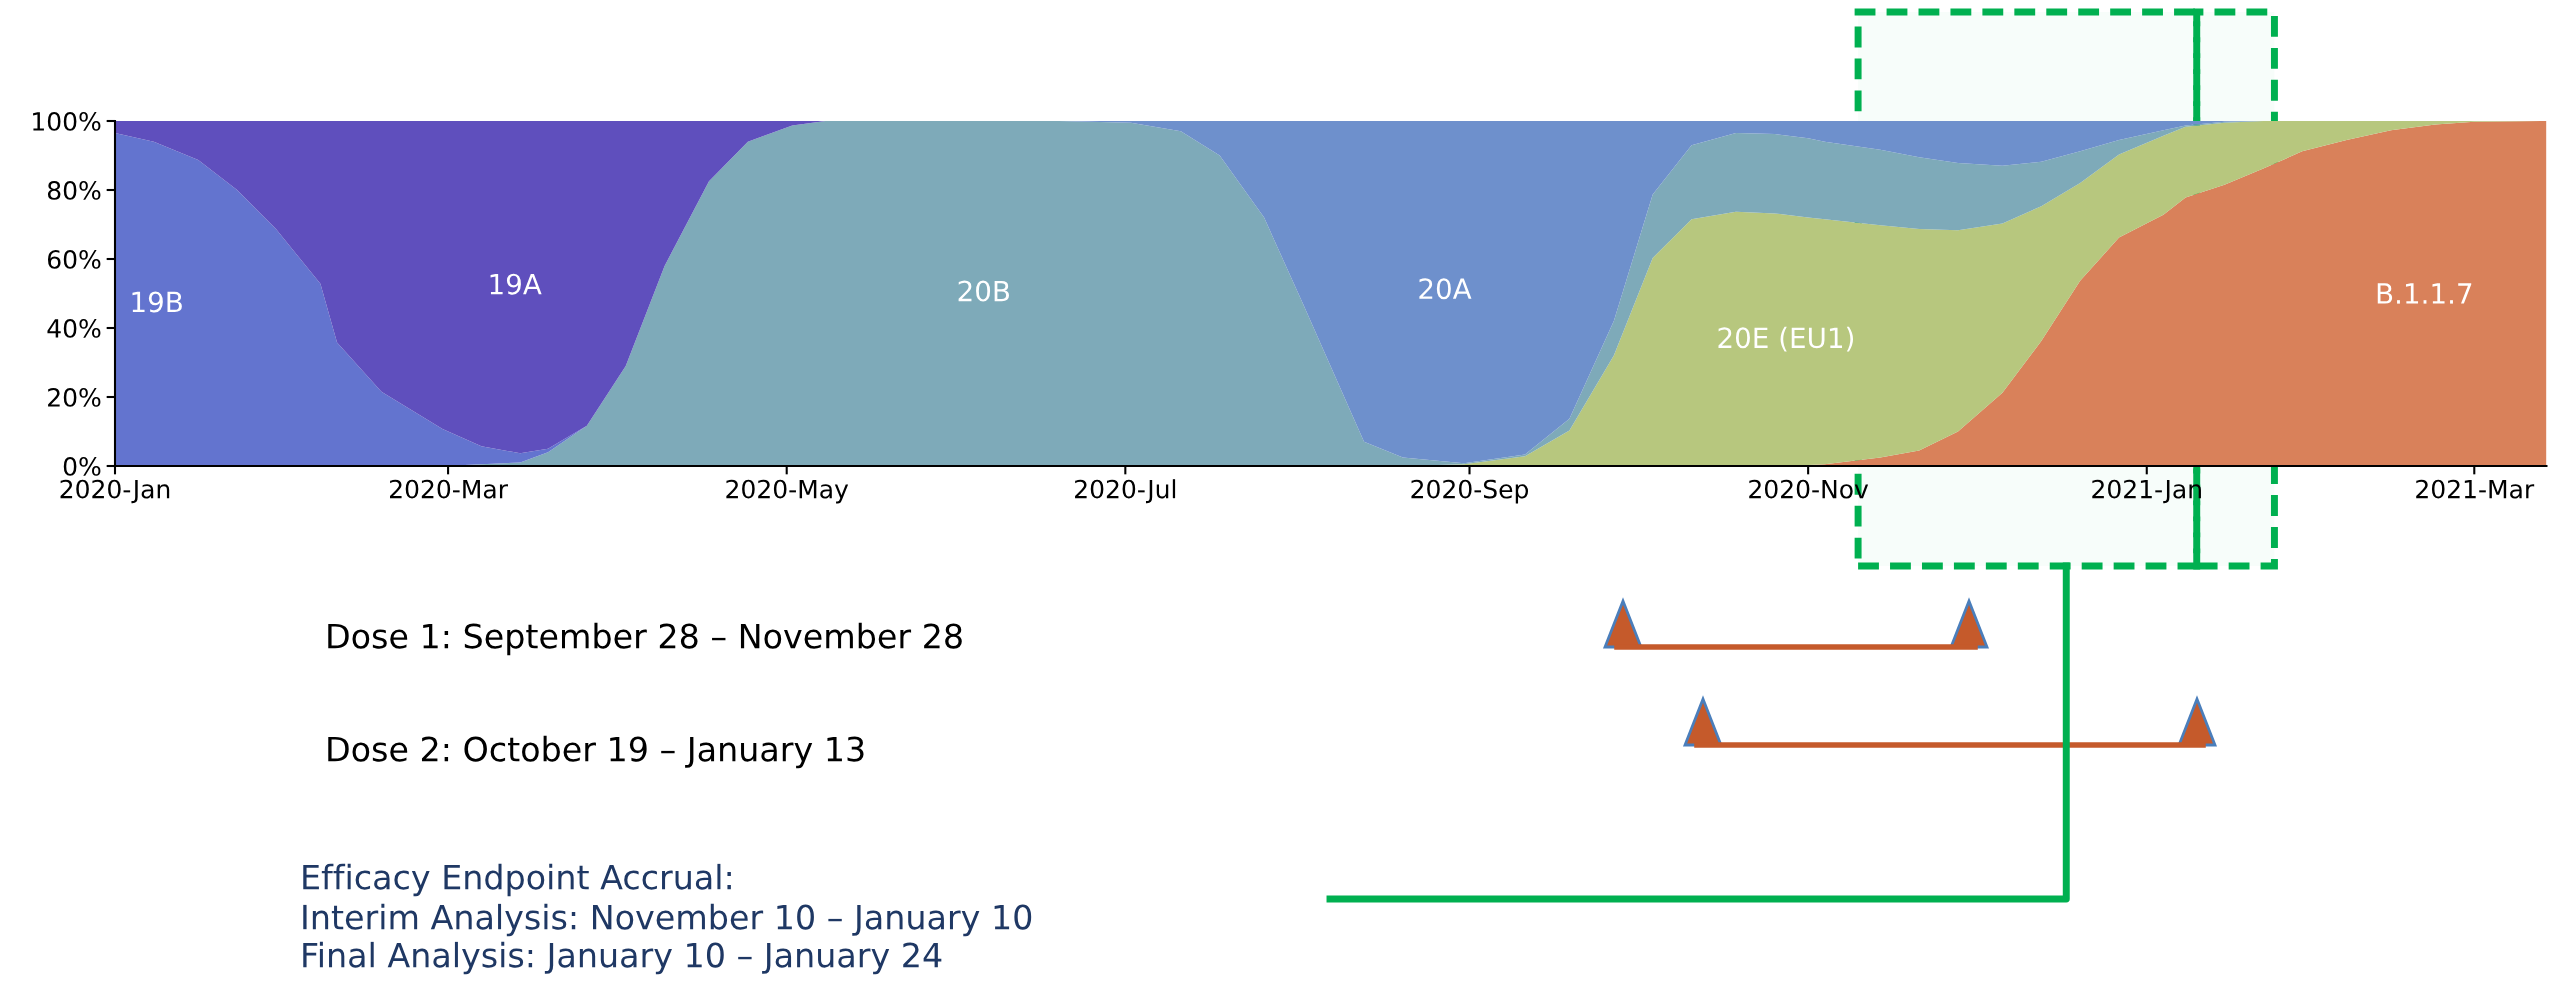 The image size is (2549, 982). What do you see at coordinates (984, 291) in the screenshot?
I see `series-label: 20B` at bounding box center [984, 291].